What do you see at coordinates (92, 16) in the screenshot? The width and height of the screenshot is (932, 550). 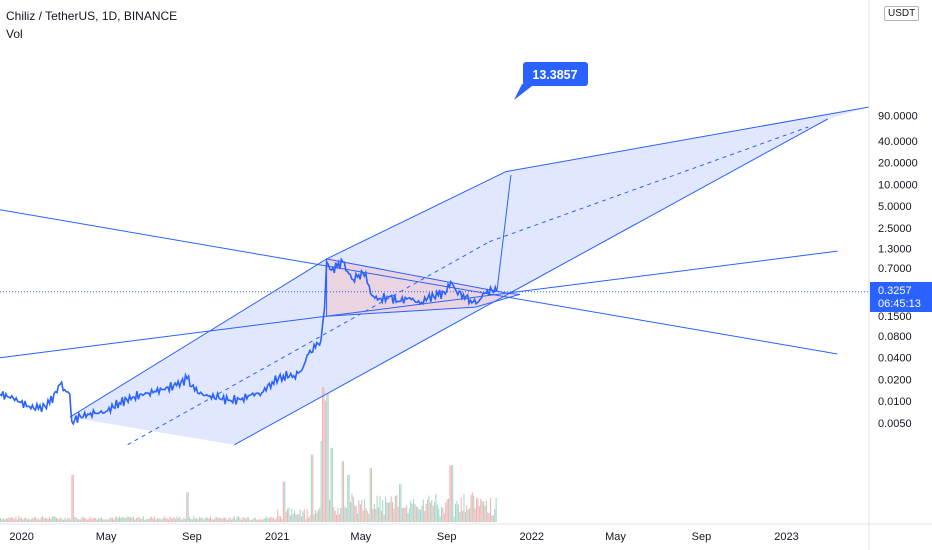 I see `symbol-title: Chiliz / TetherUS, 1D, BINANCE` at bounding box center [92, 16].